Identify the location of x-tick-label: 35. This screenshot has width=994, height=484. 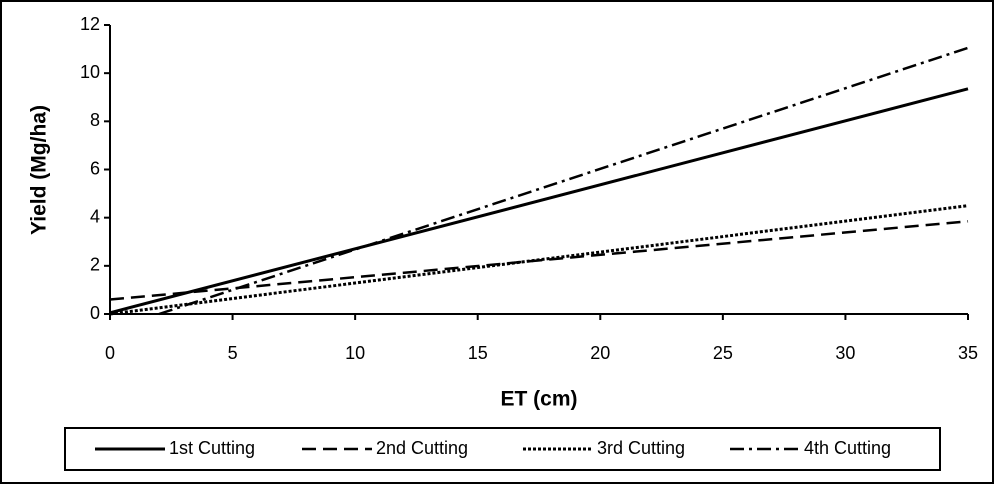
(968, 353).